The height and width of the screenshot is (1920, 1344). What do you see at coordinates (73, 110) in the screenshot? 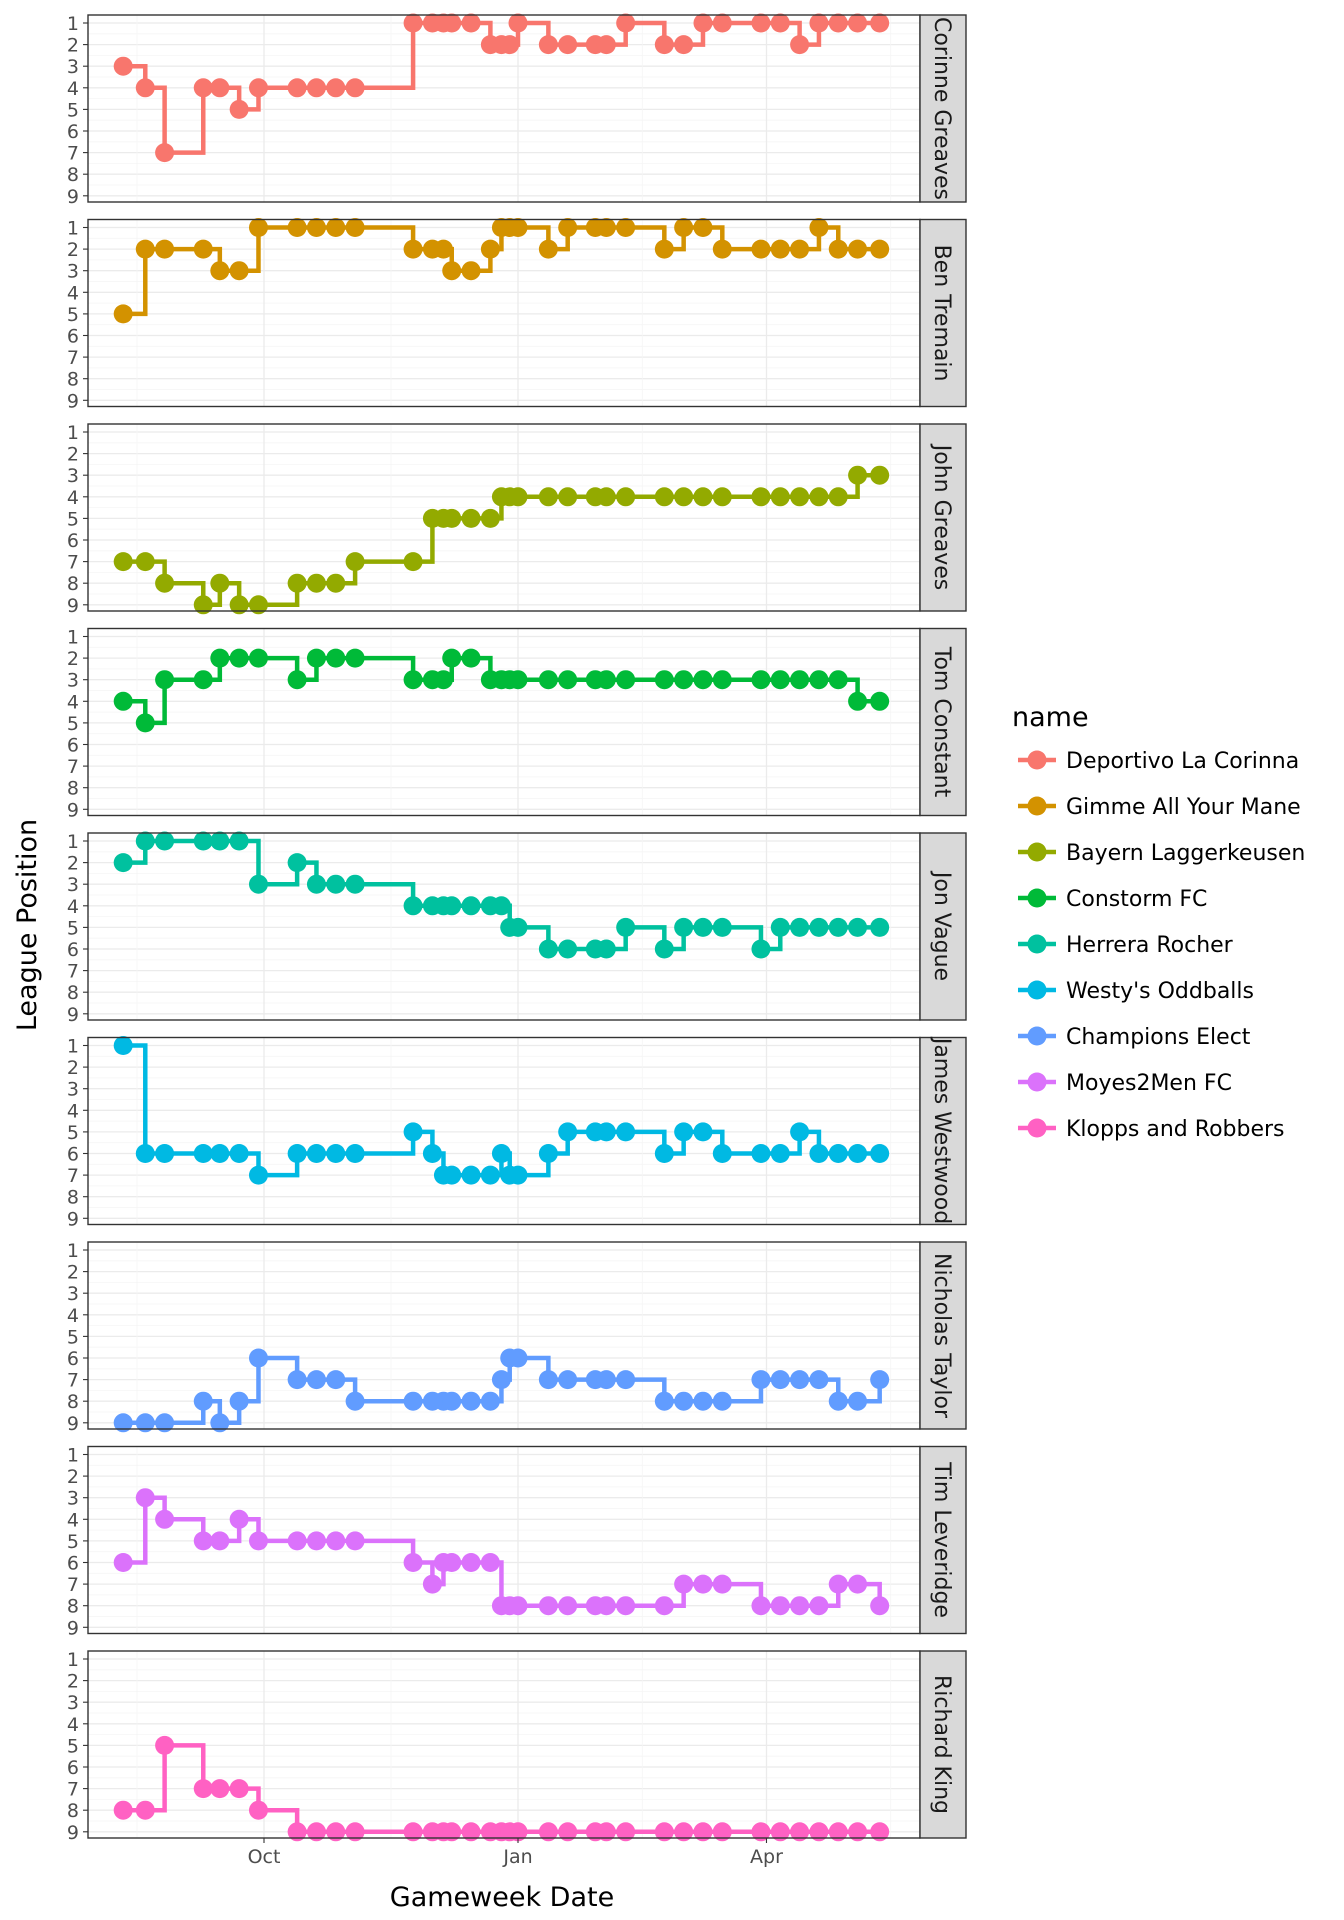
I see `y-tick-label: 5` at bounding box center [73, 110].